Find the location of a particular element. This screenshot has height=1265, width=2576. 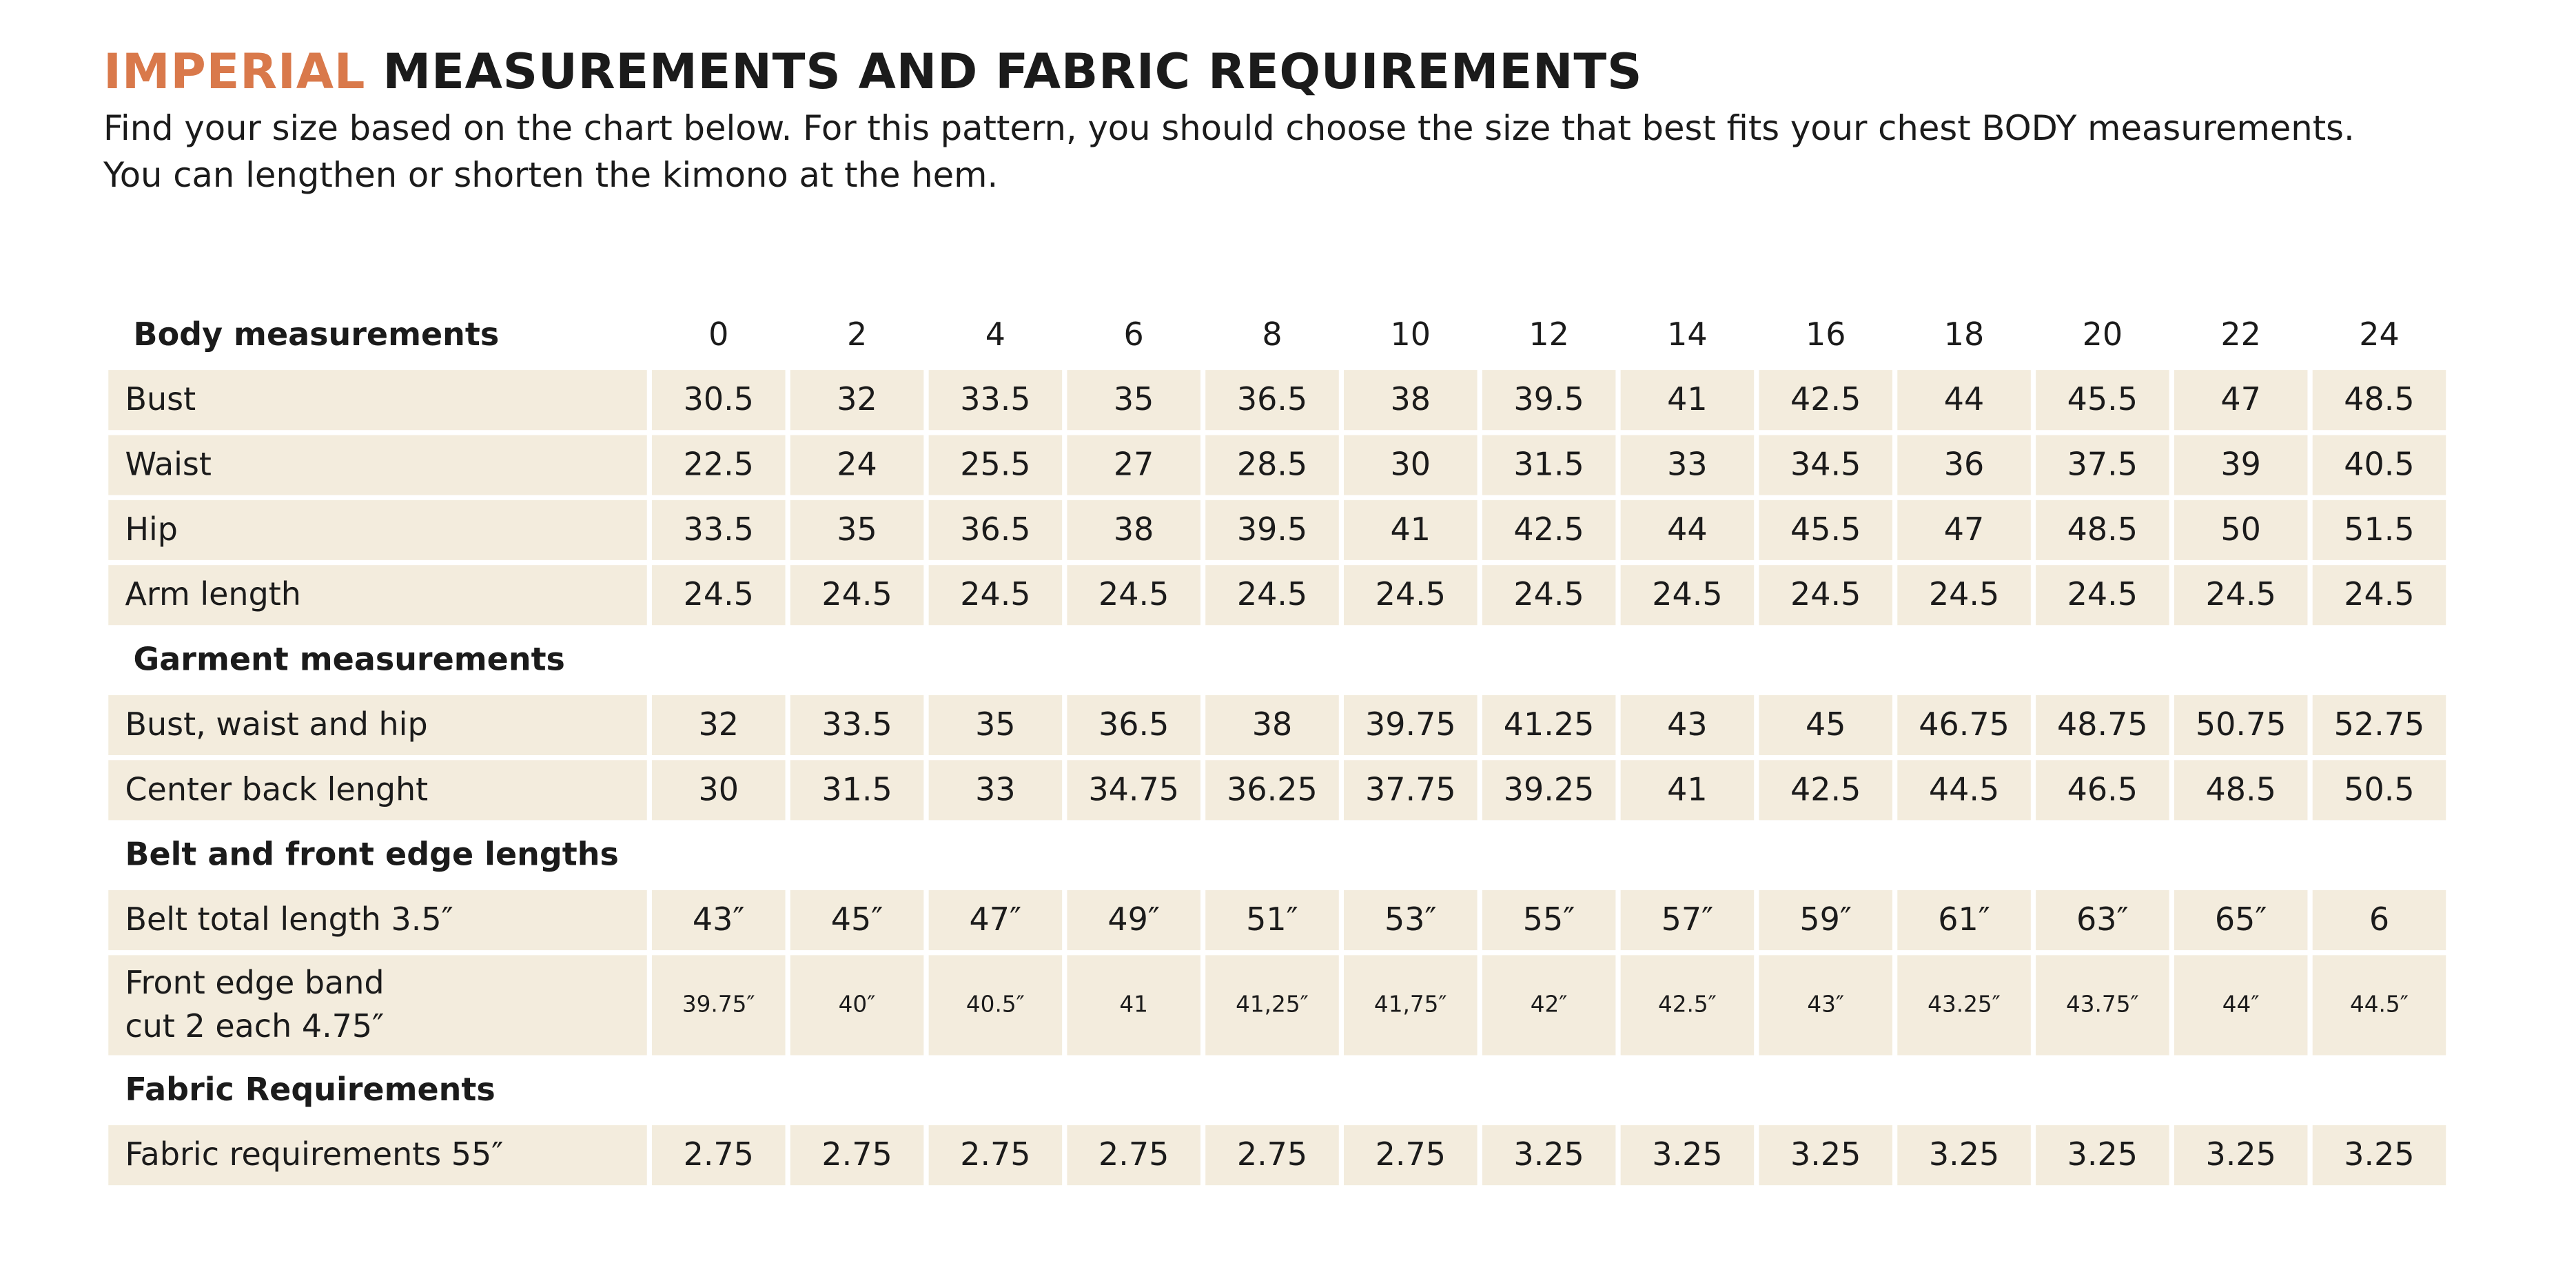

cell: 39.25 is located at coordinates (1549, 790).